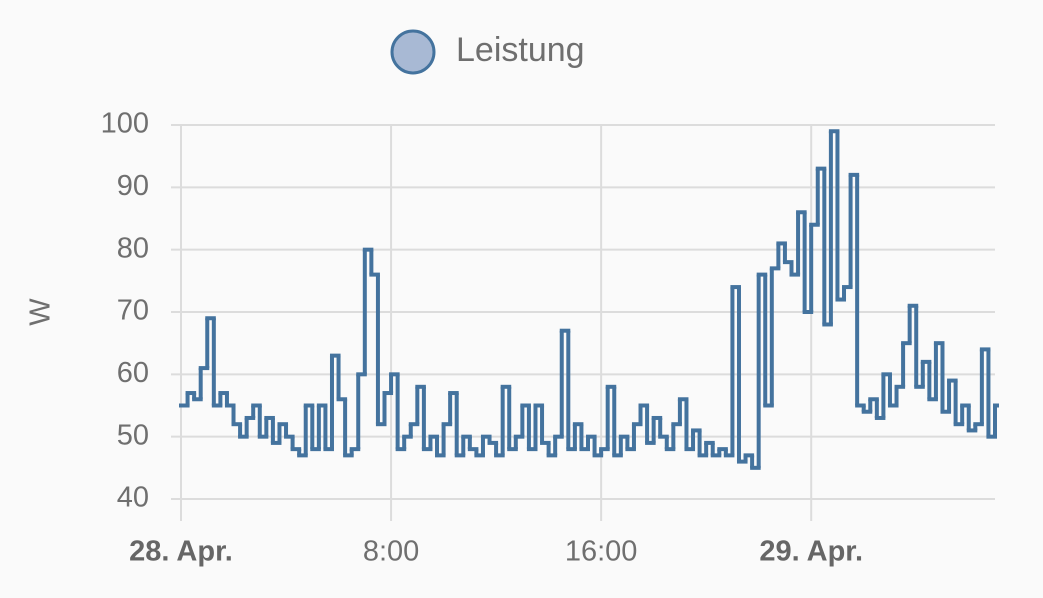 This screenshot has height=598, width=1043. I want to click on x-tick-label: 8:00, so click(391, 552).